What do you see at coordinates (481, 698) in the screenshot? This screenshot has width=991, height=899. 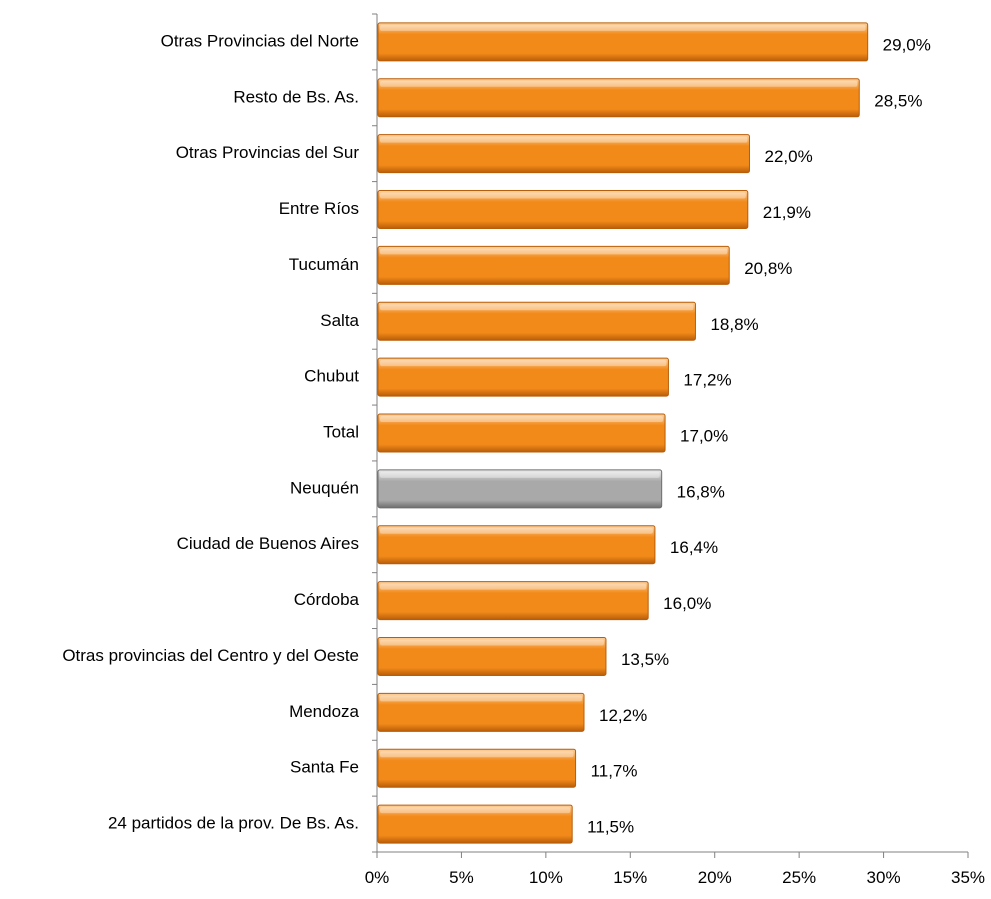 I see `bar-shine-mendoza` at bounding box center [481, 698].